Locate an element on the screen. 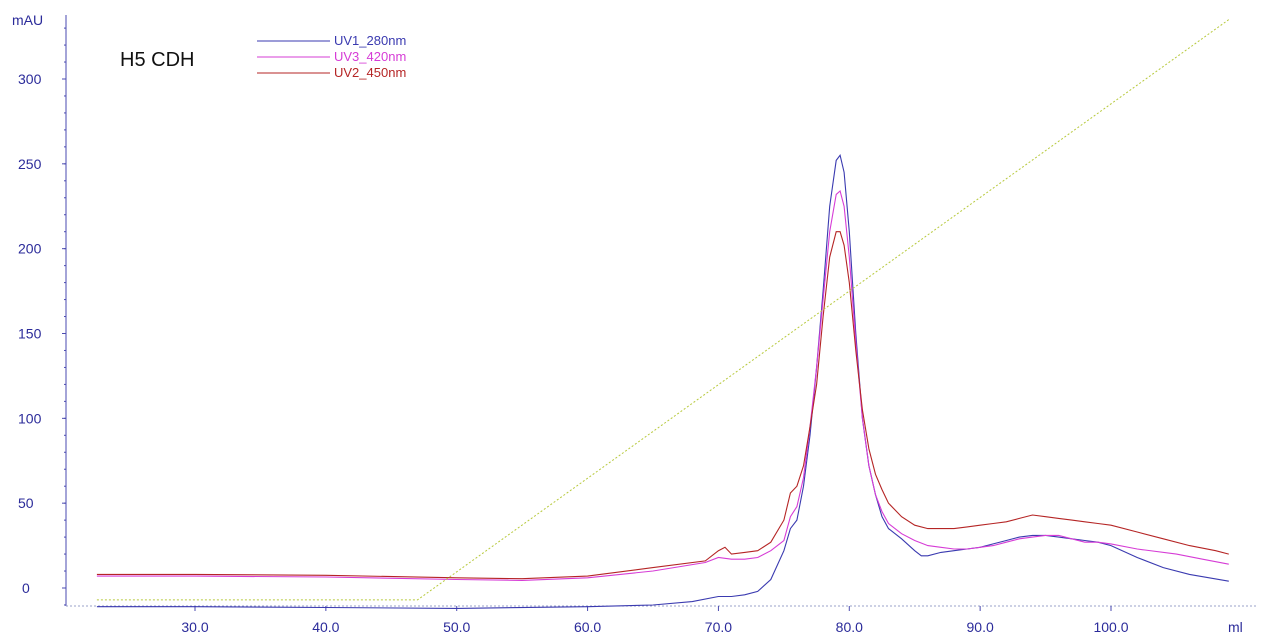 This screenshot has height=636, width=1262. y-axis-unit-label: mAU is located at coordinates (27, 20).